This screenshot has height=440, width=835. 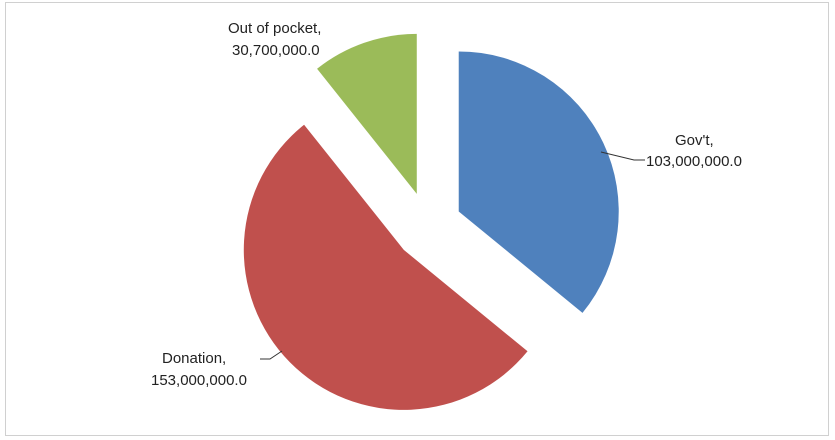 What do you see at coordinates (271, 355) in the screenshot?
I see `leader-line-donation` at bounding box center [271, 355].